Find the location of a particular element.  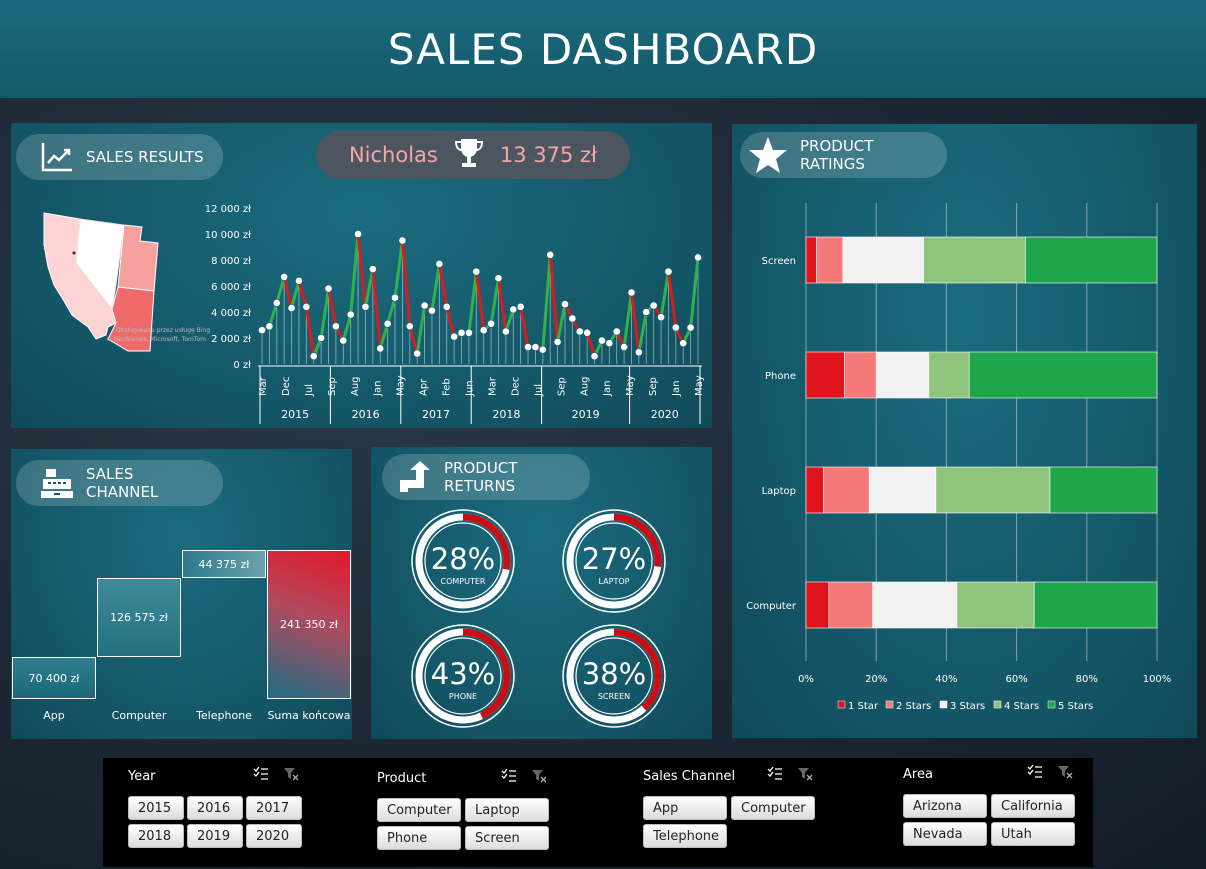

year-group-label: 2017 is located at coordinates (436, 414).